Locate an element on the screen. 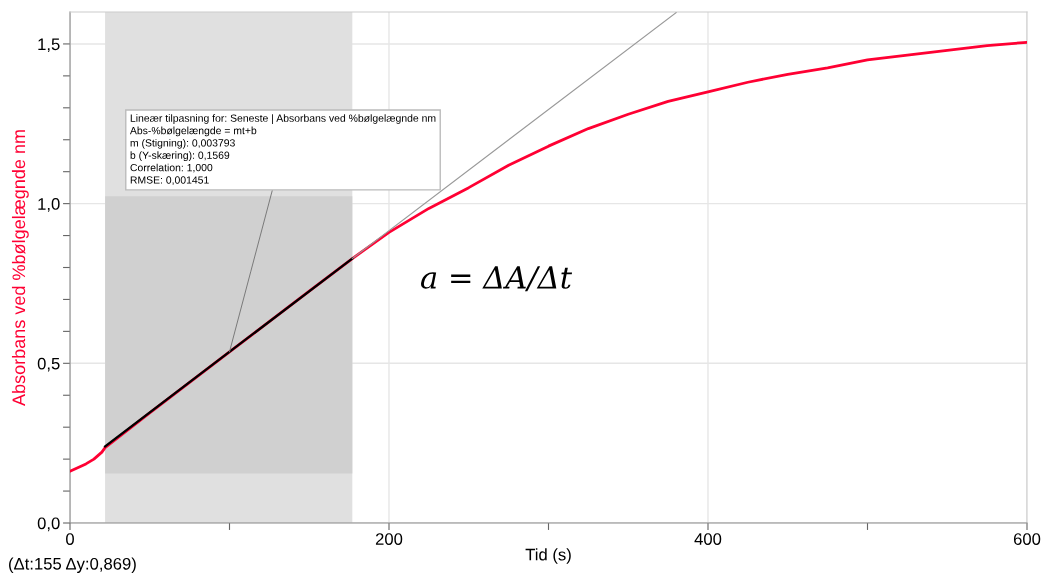  y-tick-label: 0,5 is located at coordinates (48, 364).